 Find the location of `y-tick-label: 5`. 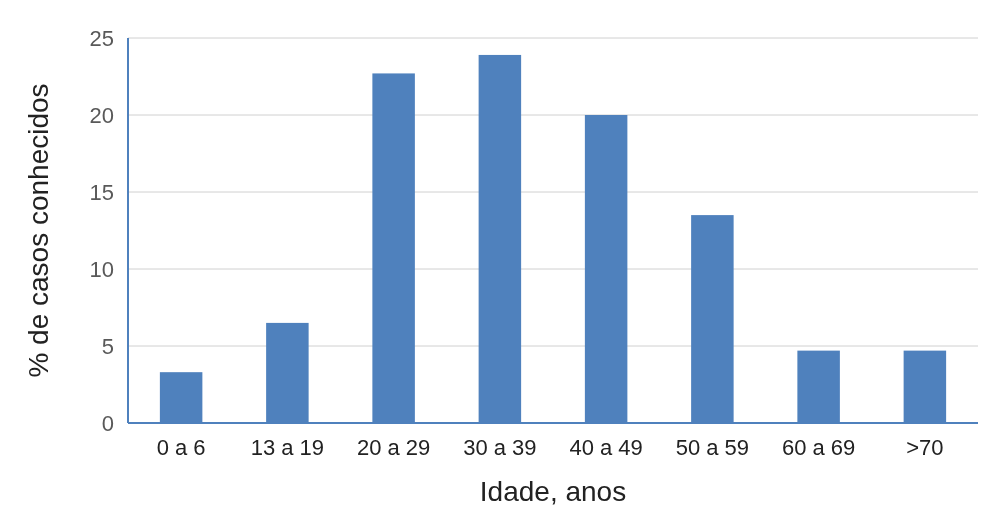

y-tick-label: 5 is located at coordinates (107, 346).